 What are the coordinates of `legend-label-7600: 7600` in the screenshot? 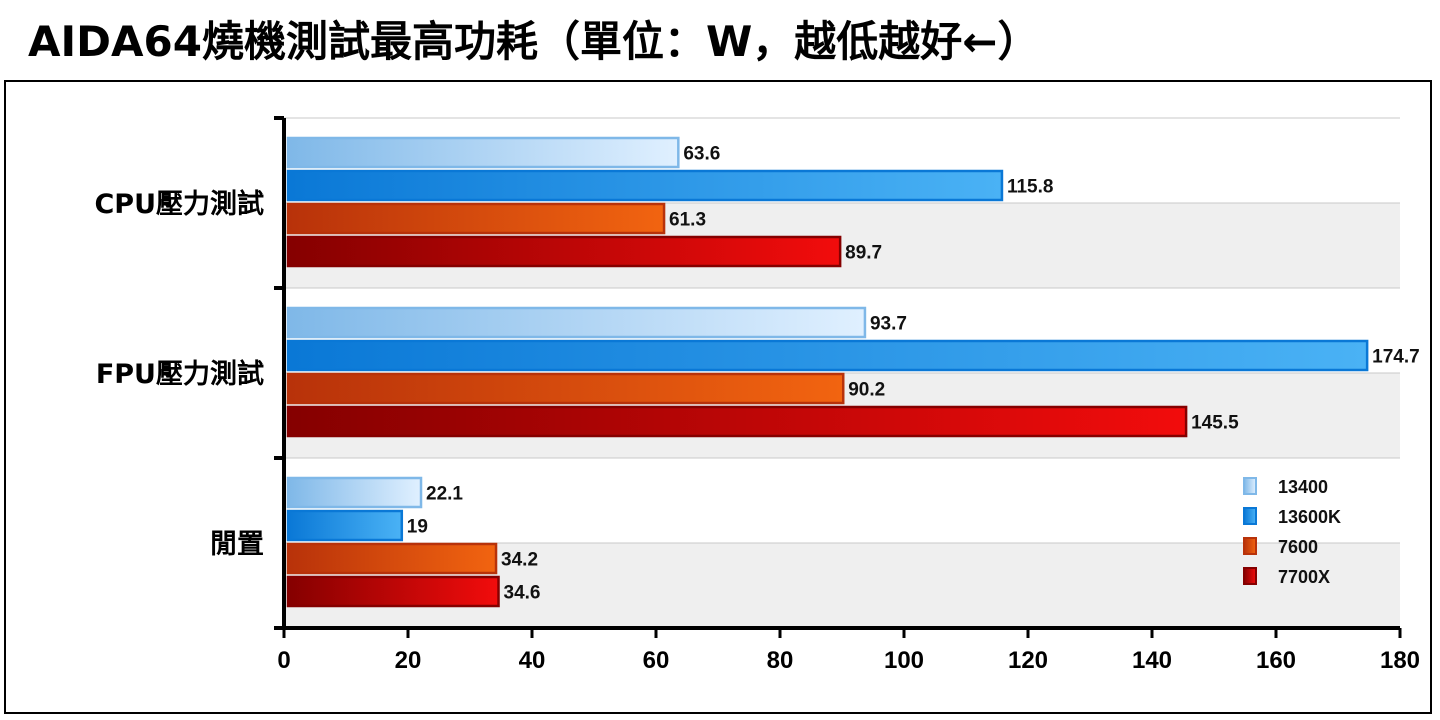 It's located at (1298, 547).